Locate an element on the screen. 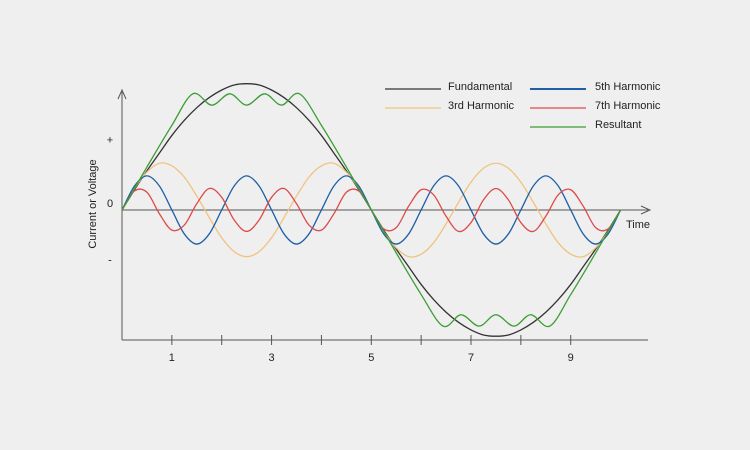  x-tick-label: 9 is located at coordinates (571, 358).